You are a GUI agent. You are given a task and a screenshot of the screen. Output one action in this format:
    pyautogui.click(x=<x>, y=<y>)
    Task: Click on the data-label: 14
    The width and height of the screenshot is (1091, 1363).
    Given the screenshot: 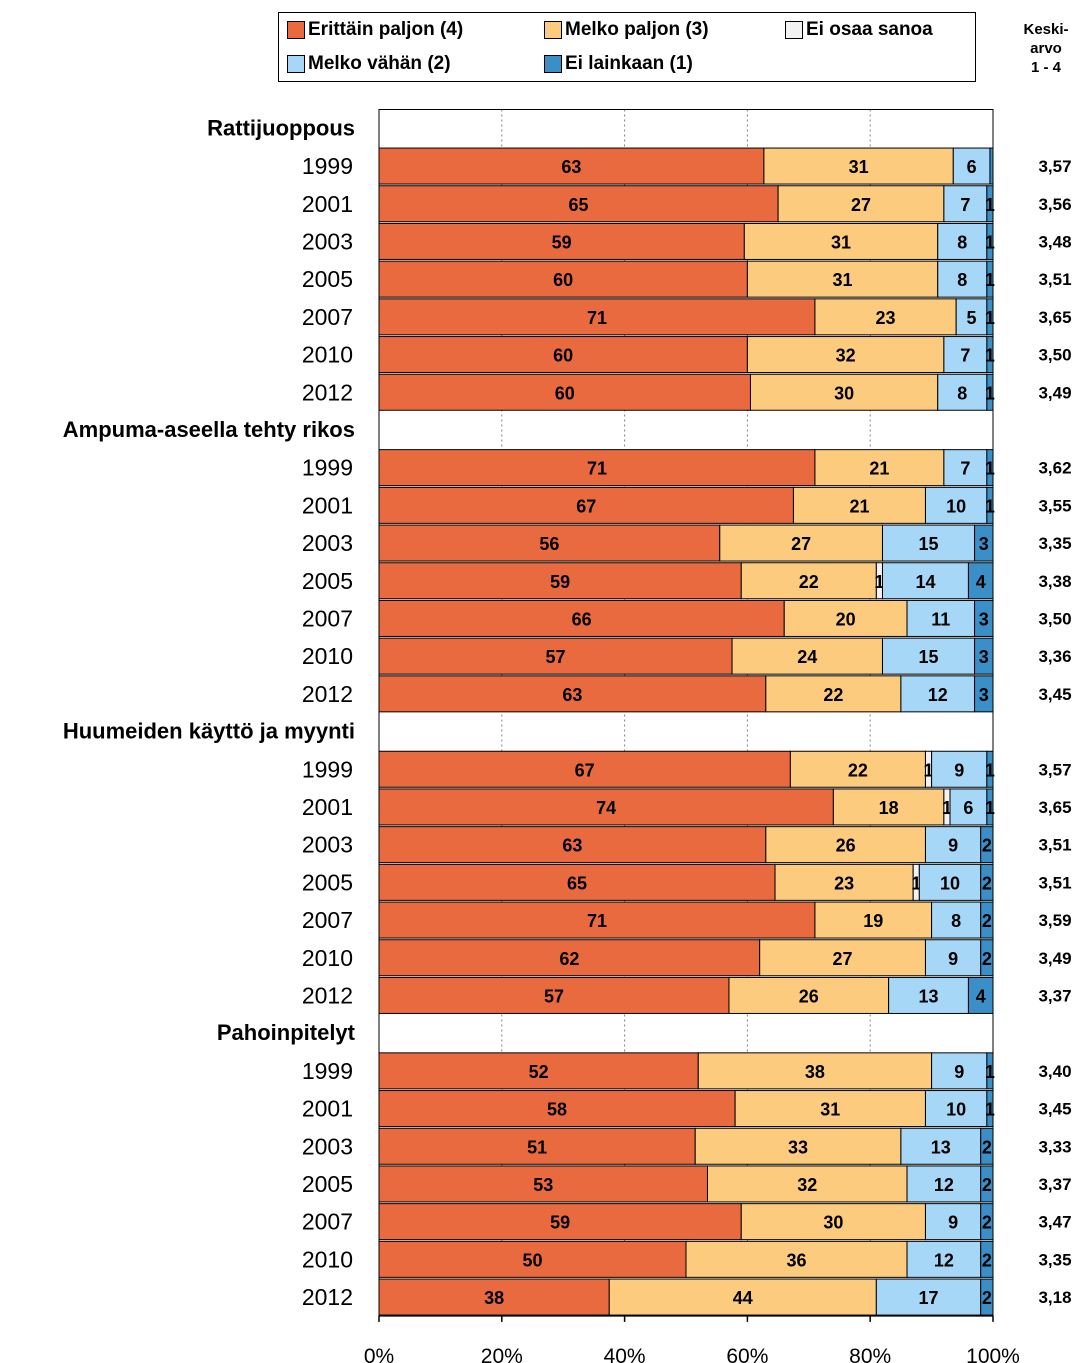 What is the action you would take?
    pyautogui.click(x=925, y=582)
    